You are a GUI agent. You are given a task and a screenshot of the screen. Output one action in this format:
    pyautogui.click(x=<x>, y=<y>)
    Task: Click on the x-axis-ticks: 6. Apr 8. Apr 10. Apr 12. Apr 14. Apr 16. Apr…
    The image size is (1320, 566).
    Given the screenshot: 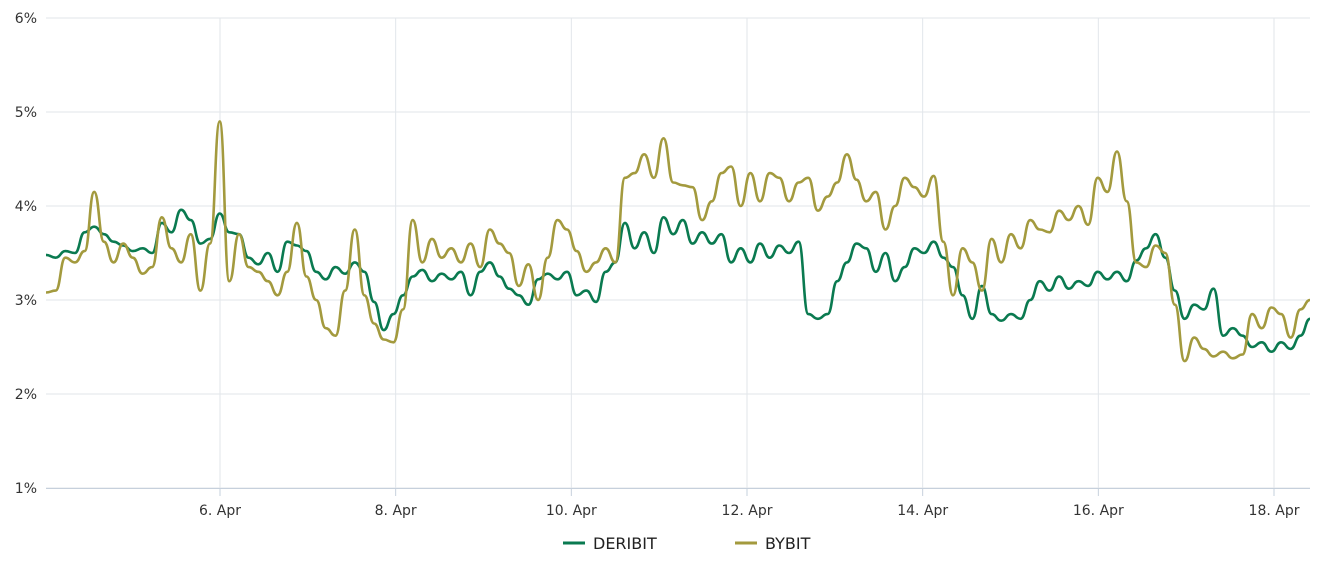 What is the action you would take?
    pyautogui.click(x=749, y=503)
    